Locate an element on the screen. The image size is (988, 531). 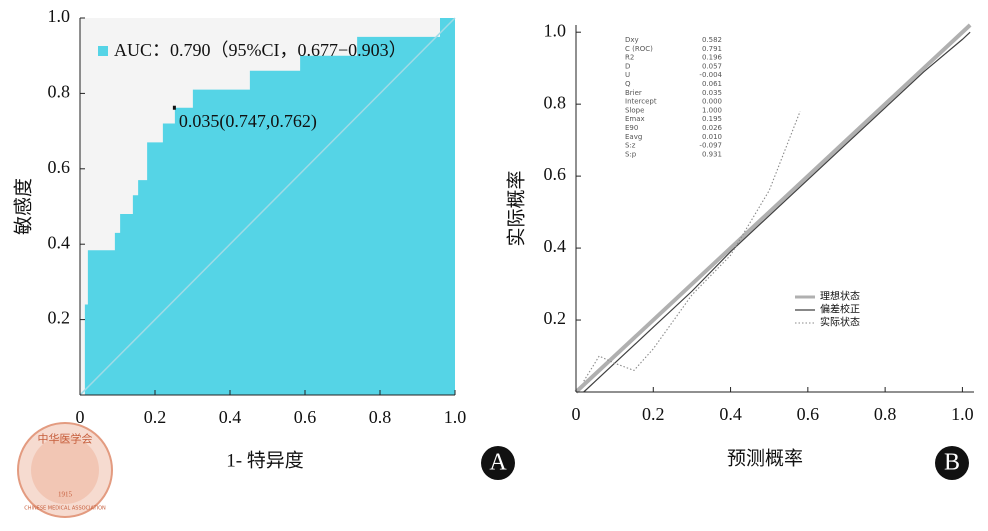
legend-label: 实际状态 is located at coordinates (840, 321).